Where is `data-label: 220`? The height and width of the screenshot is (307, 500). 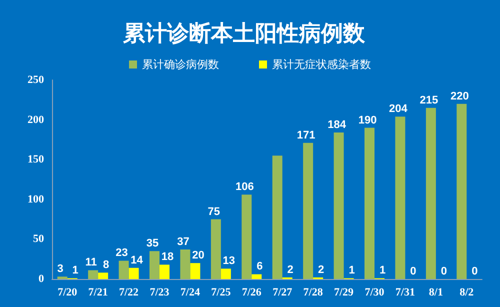
data-label: 220 is located at coordinates (459, 96).